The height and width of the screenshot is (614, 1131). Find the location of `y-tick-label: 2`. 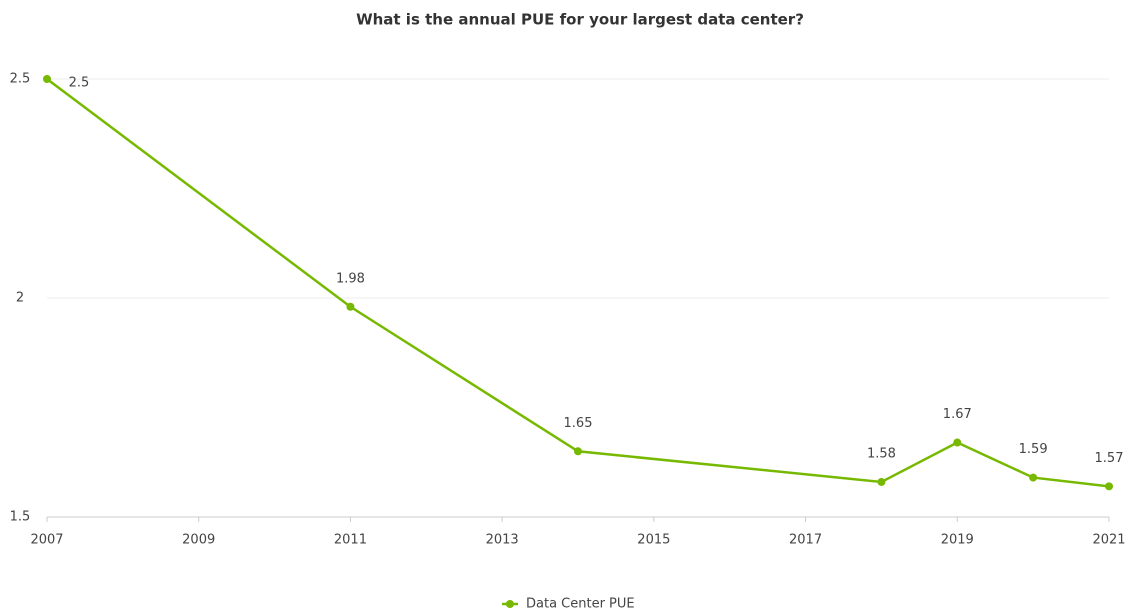

y-tick-label: 2 is located at coordinates (20, 298).